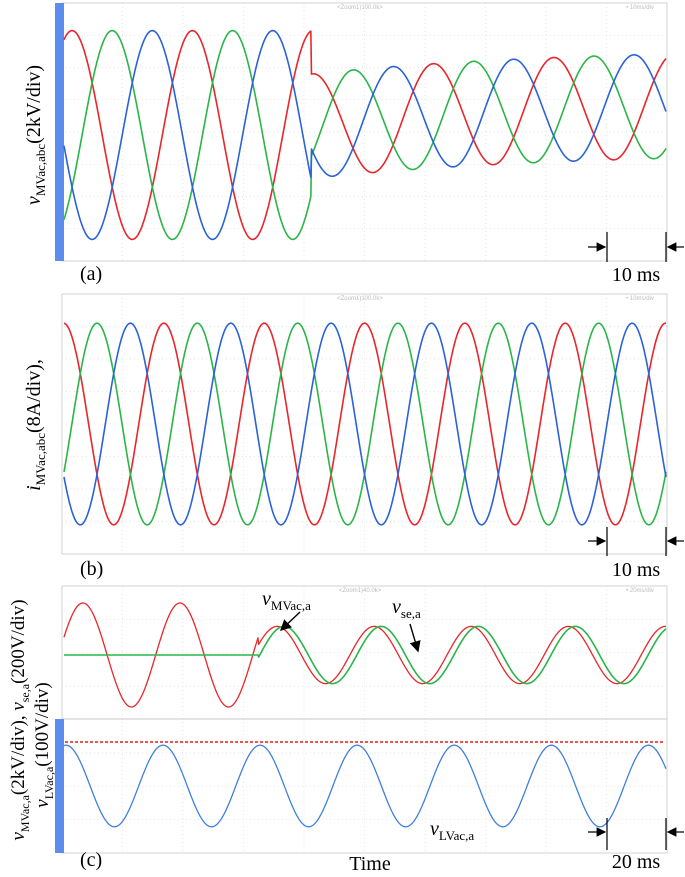 The width and height of the screenshot is (685, 877). Describe the element at coordinates (360, 299) in the screenshot. I see `panel-b-scope-header: <Zoom1)100.0k>` at that location.